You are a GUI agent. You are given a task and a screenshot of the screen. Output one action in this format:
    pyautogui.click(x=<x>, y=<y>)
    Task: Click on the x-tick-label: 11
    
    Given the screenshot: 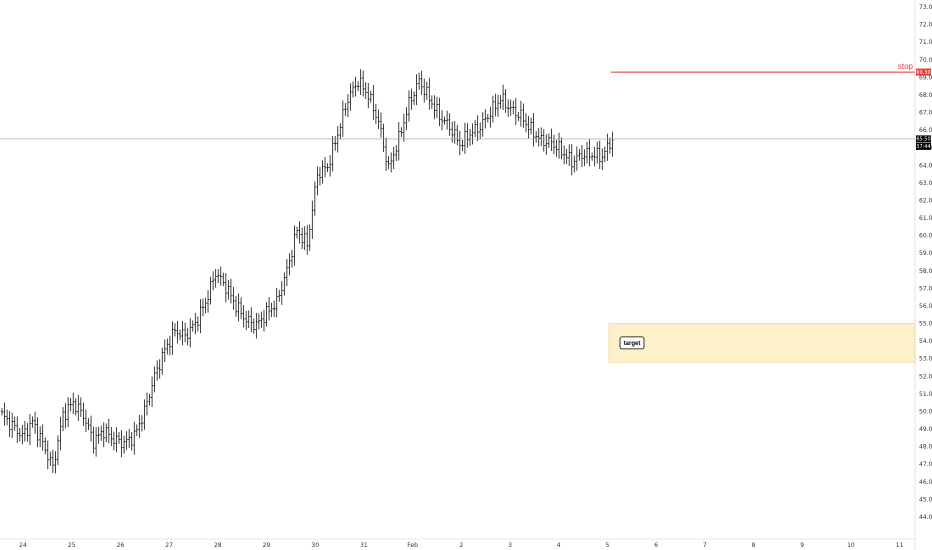 What is the action you would take?
    pyautogui.click(x=900, y=545)
    